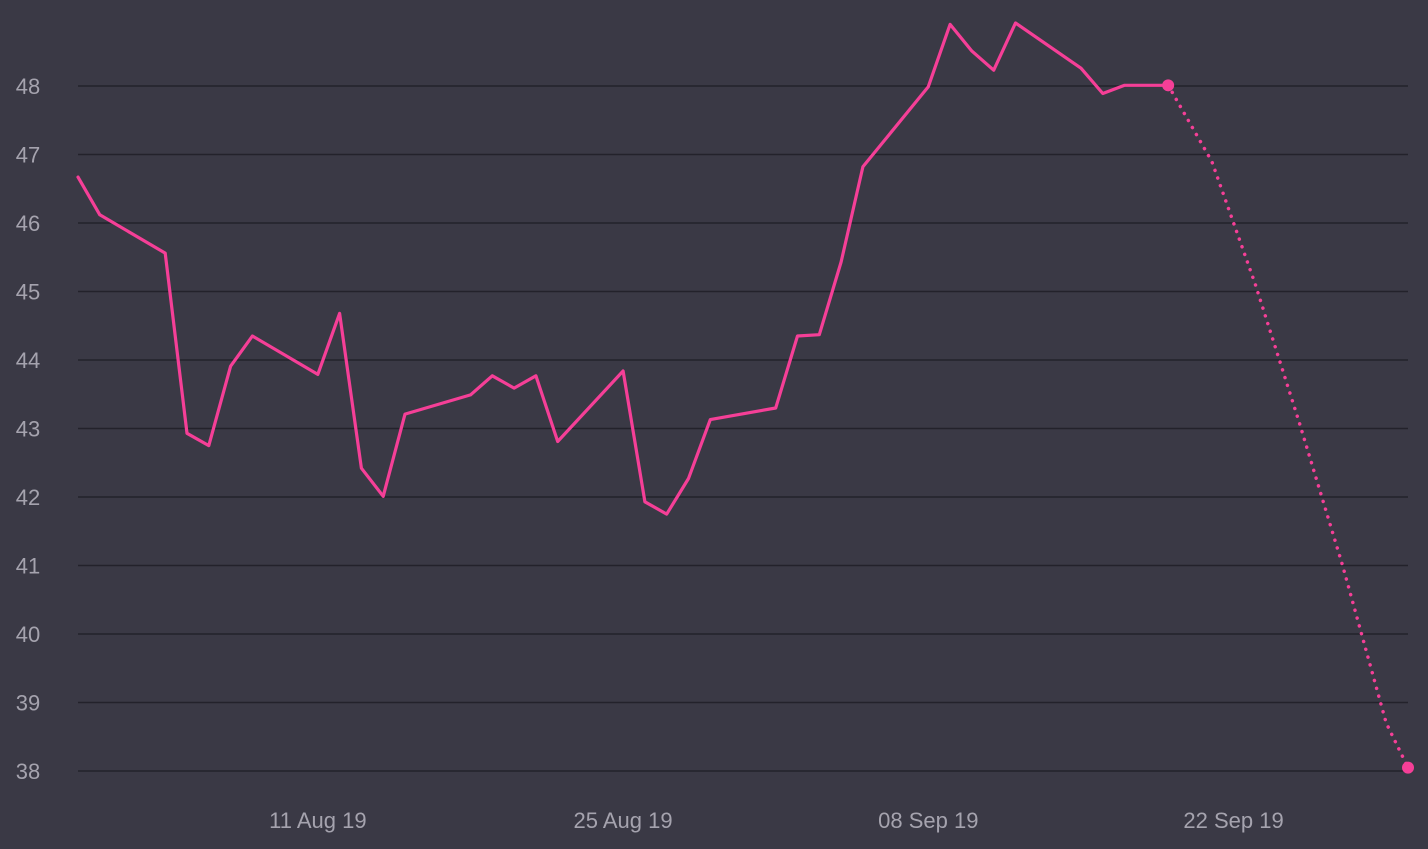  What do you see at coordinates (28, 703) in the screenshot?
I see `y-tick-label: 39` at bounding box center [28, 703].